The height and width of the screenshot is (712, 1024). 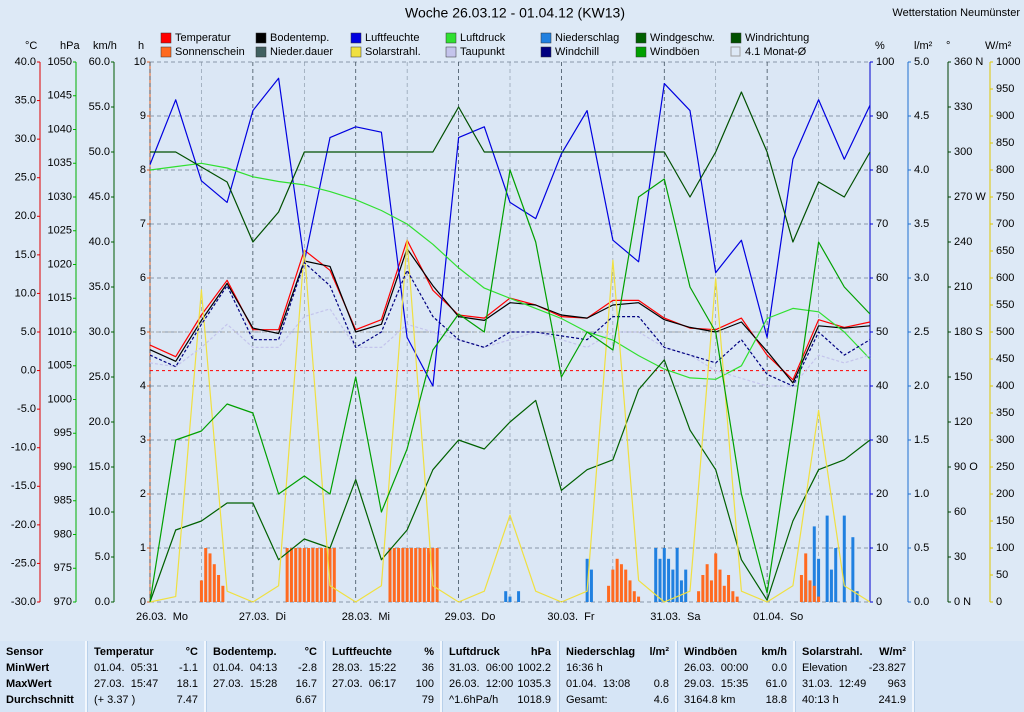 I want to click on tick-label: -10.0, so click(x=23, y=448).